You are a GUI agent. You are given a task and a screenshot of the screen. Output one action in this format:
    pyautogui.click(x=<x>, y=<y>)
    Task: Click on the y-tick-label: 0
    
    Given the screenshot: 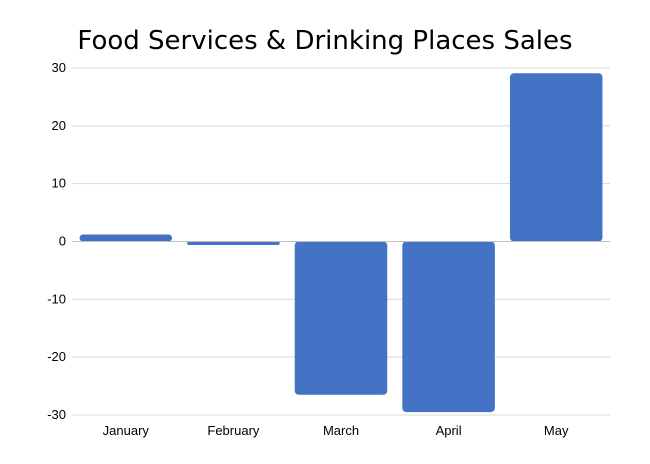 What is the action you would take?
    pyautogui.click(x=62, y=241)
    